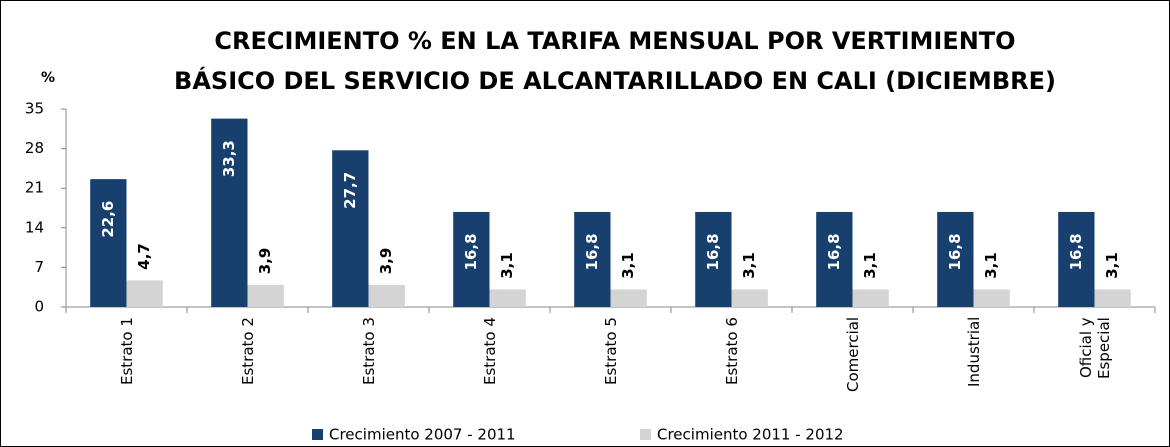  Describe the element at coordinates (610, 351) in the screenshot. I see `x-tick-label: Estrato 5` at that location.